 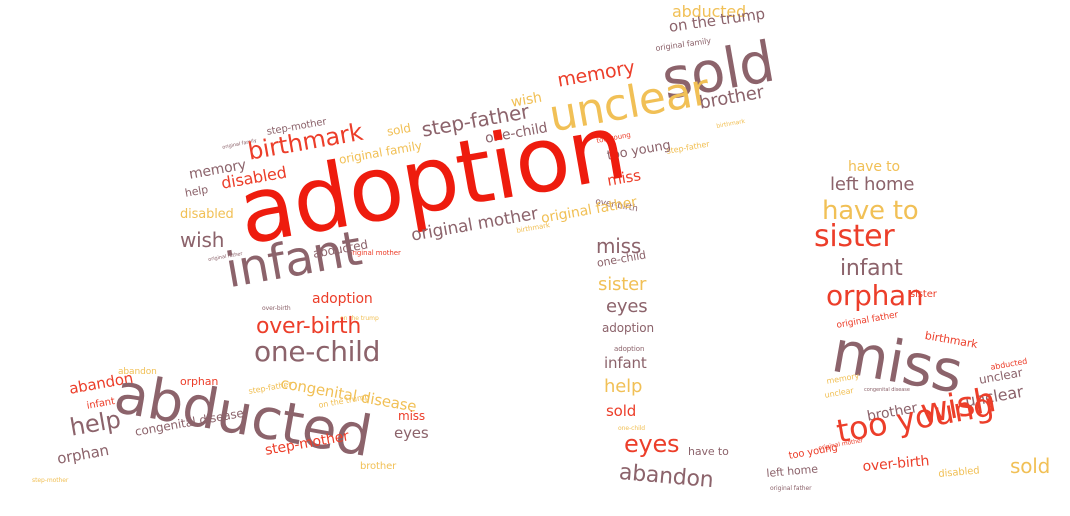 What do you see at coordinates (359, 318) in the screenshot?
I see `cloud-word: on the trump` at bounding box center [359, 318].